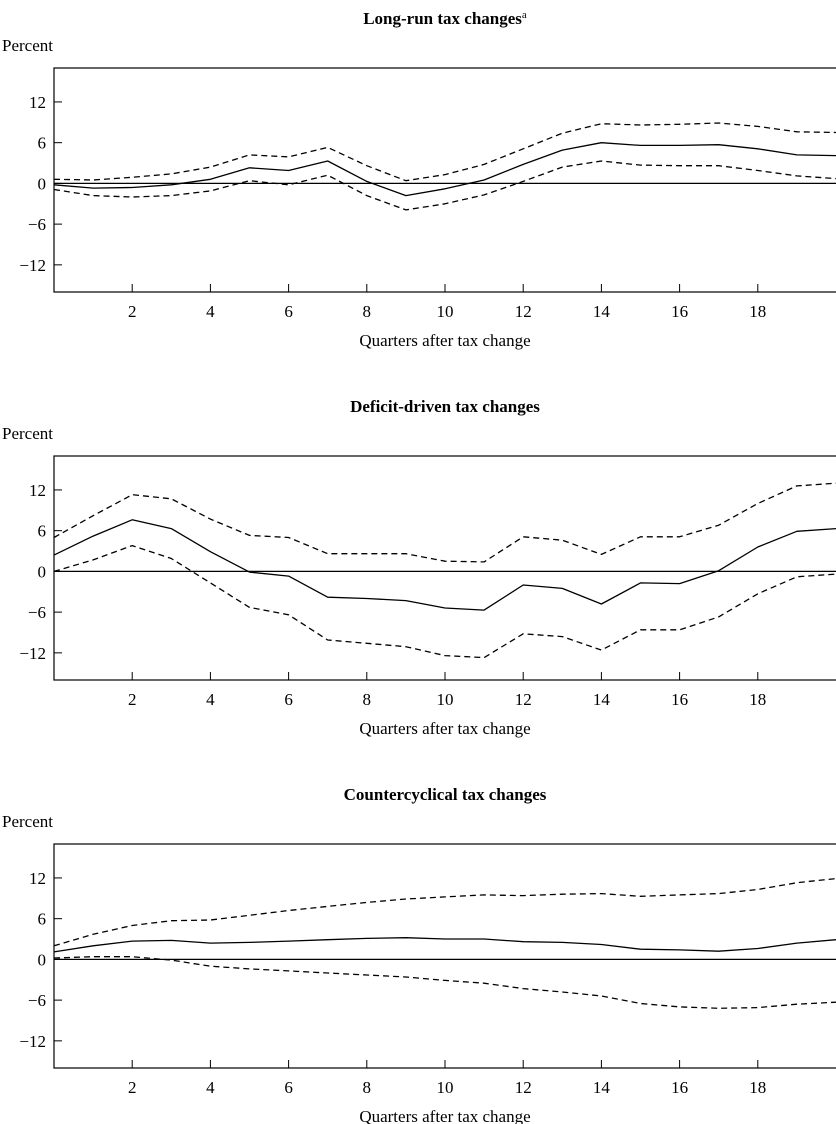  What do you see at coordinates (445, 18) in the screenshot?
I see `chart-title: Long-run tax changesa` at bounding box center [445, 18].